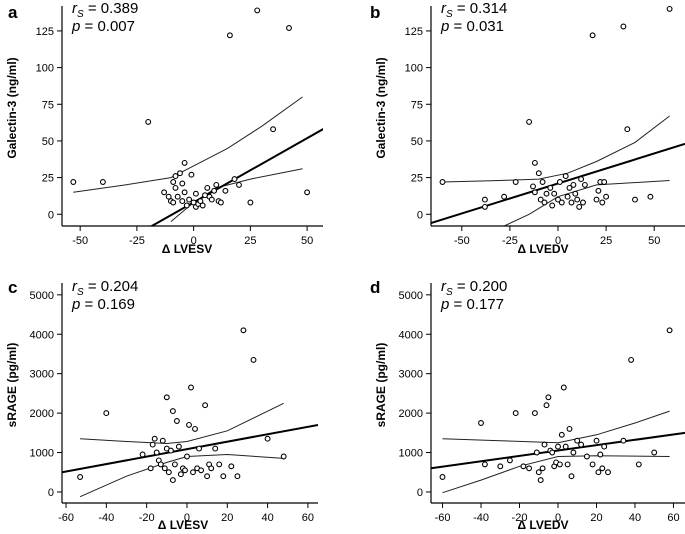  What do you see at coordinates (411, 375) in the screenshot?
I see `y-tick-label: 3000` at bounding box center [411, 375].